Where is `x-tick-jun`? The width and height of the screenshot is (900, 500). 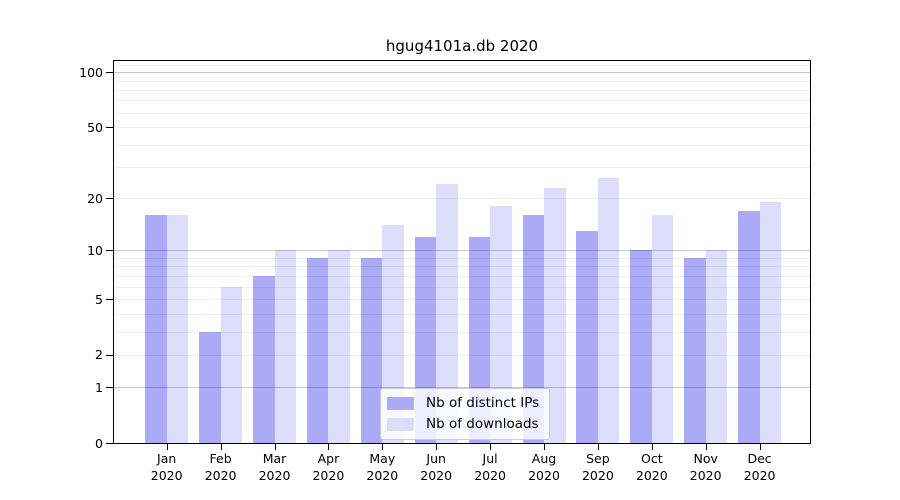 x-tick-jun is located at coordinates (437, 447).